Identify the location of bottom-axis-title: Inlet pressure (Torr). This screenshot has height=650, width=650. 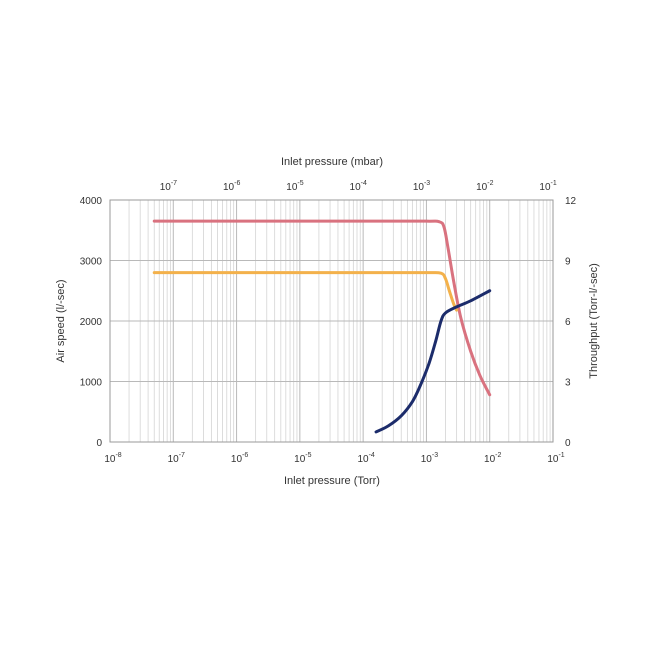
(332, 481).